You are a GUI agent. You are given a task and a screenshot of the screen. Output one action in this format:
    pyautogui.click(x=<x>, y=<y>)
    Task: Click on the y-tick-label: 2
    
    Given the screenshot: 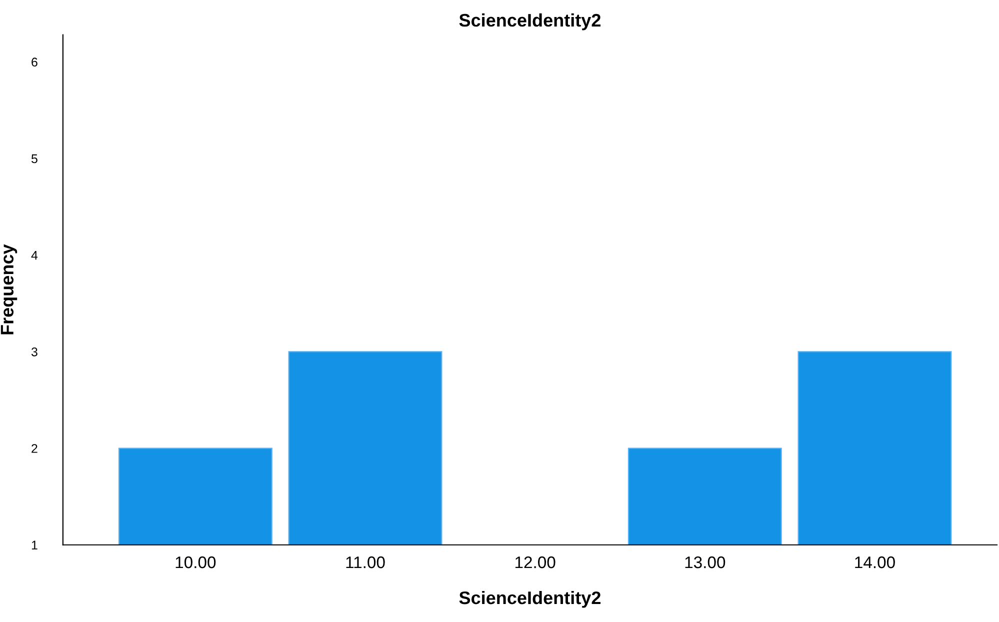 What is the action you would take?
    pyautogui.click(x=35, y=448)
    